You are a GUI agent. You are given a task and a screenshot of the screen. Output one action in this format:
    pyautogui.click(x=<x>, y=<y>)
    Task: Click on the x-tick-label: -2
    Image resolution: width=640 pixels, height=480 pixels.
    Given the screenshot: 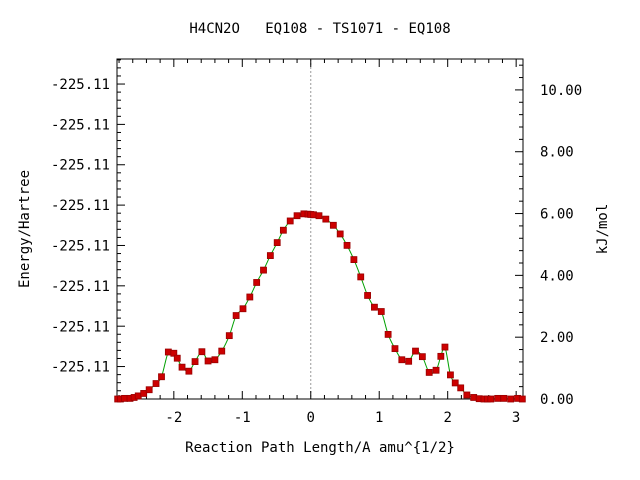 What is the action you would take?
    pyautogui.click(x=173, y=418)
    